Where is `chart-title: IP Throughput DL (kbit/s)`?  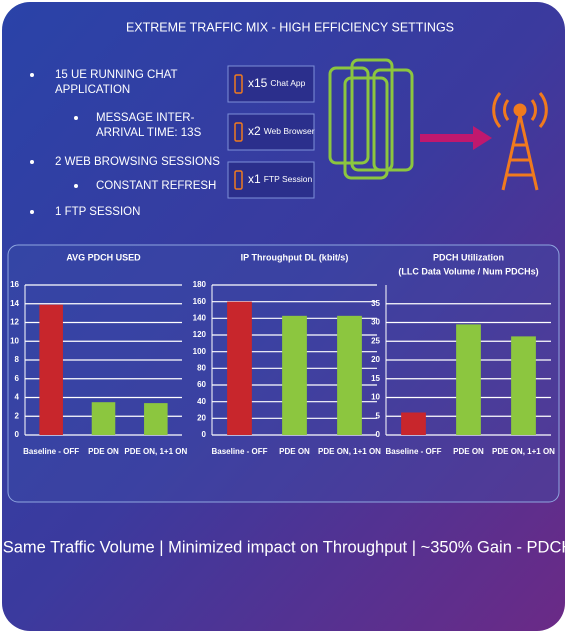 chart-title: IP Throughput DL (kbit/s) is located at coordinates (295, 257).